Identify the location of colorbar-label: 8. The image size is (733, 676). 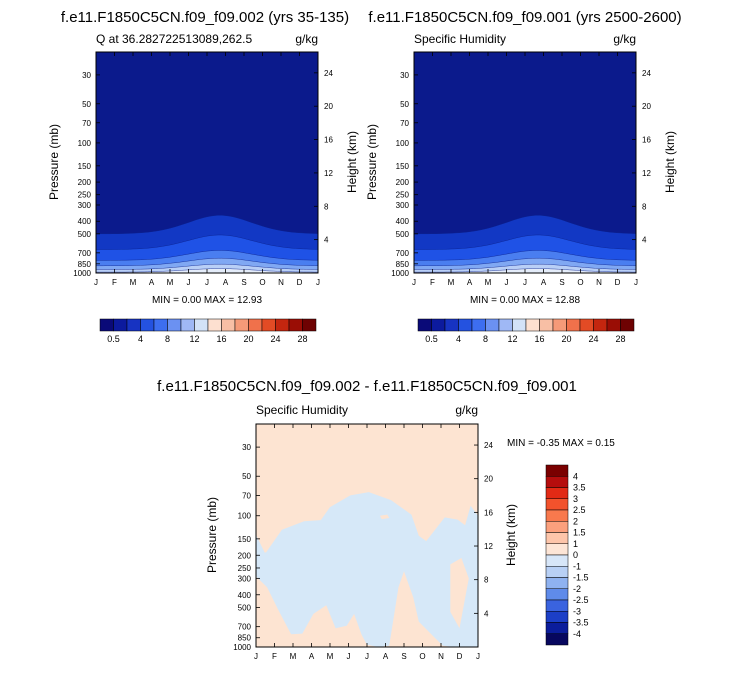
(485, 339).